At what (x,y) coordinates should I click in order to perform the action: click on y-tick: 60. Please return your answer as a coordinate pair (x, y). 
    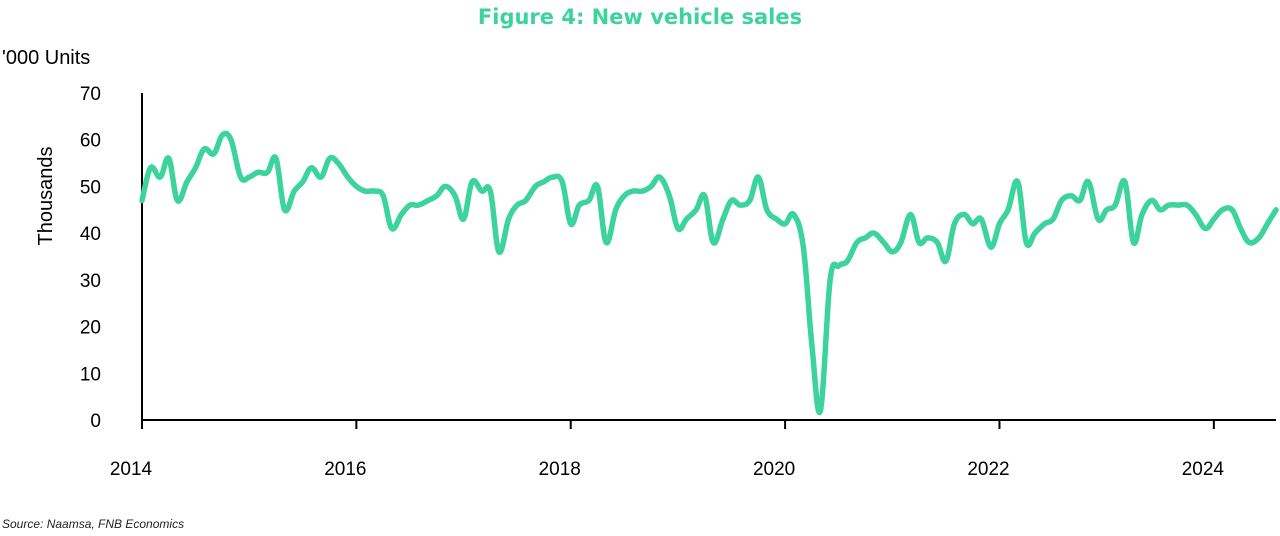
    Looking at the image, I should click on (90, 141).